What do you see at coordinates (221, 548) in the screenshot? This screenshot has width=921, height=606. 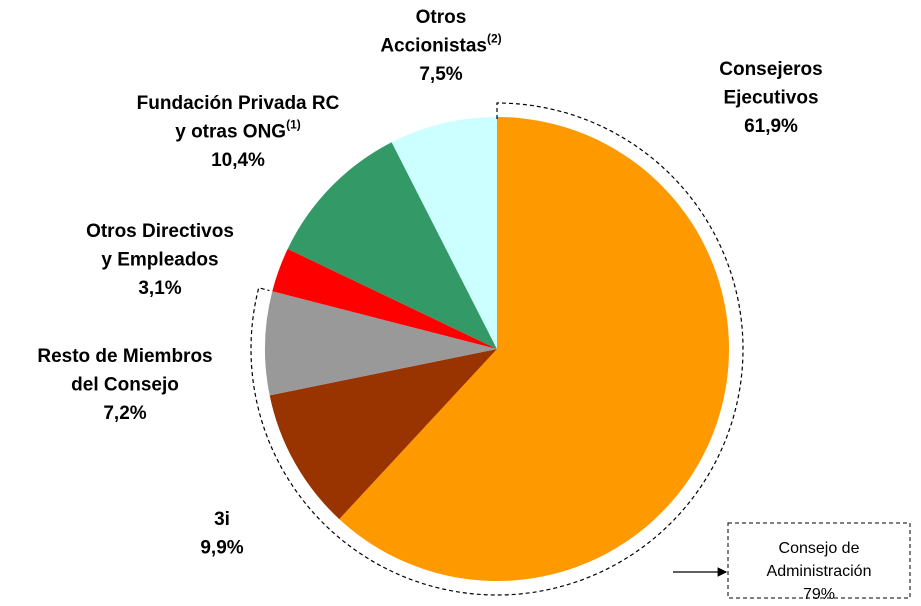 I see `slice-value-label: 9,9%` at bounding box center [221, 548].